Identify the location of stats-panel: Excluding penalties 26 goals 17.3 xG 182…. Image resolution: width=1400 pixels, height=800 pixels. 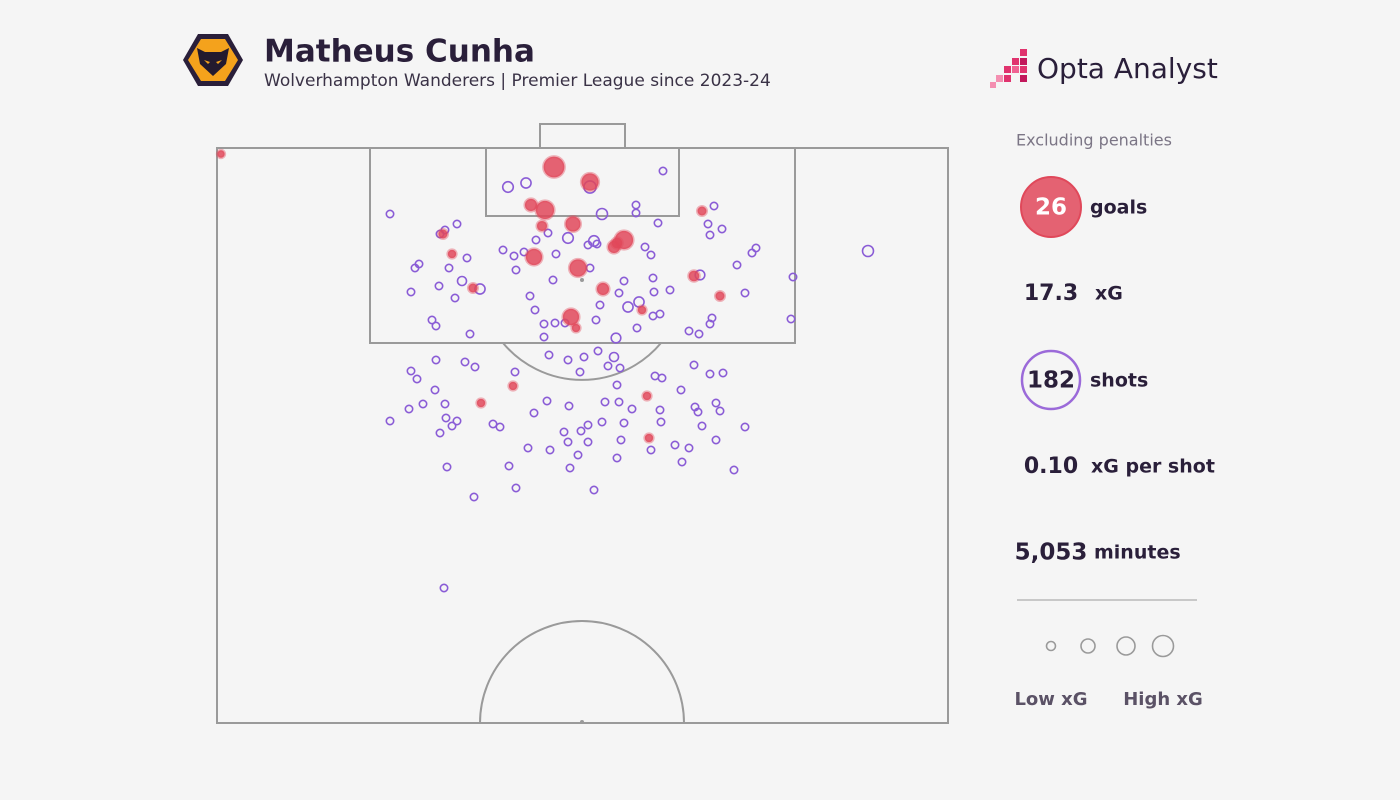
(1114, 421).